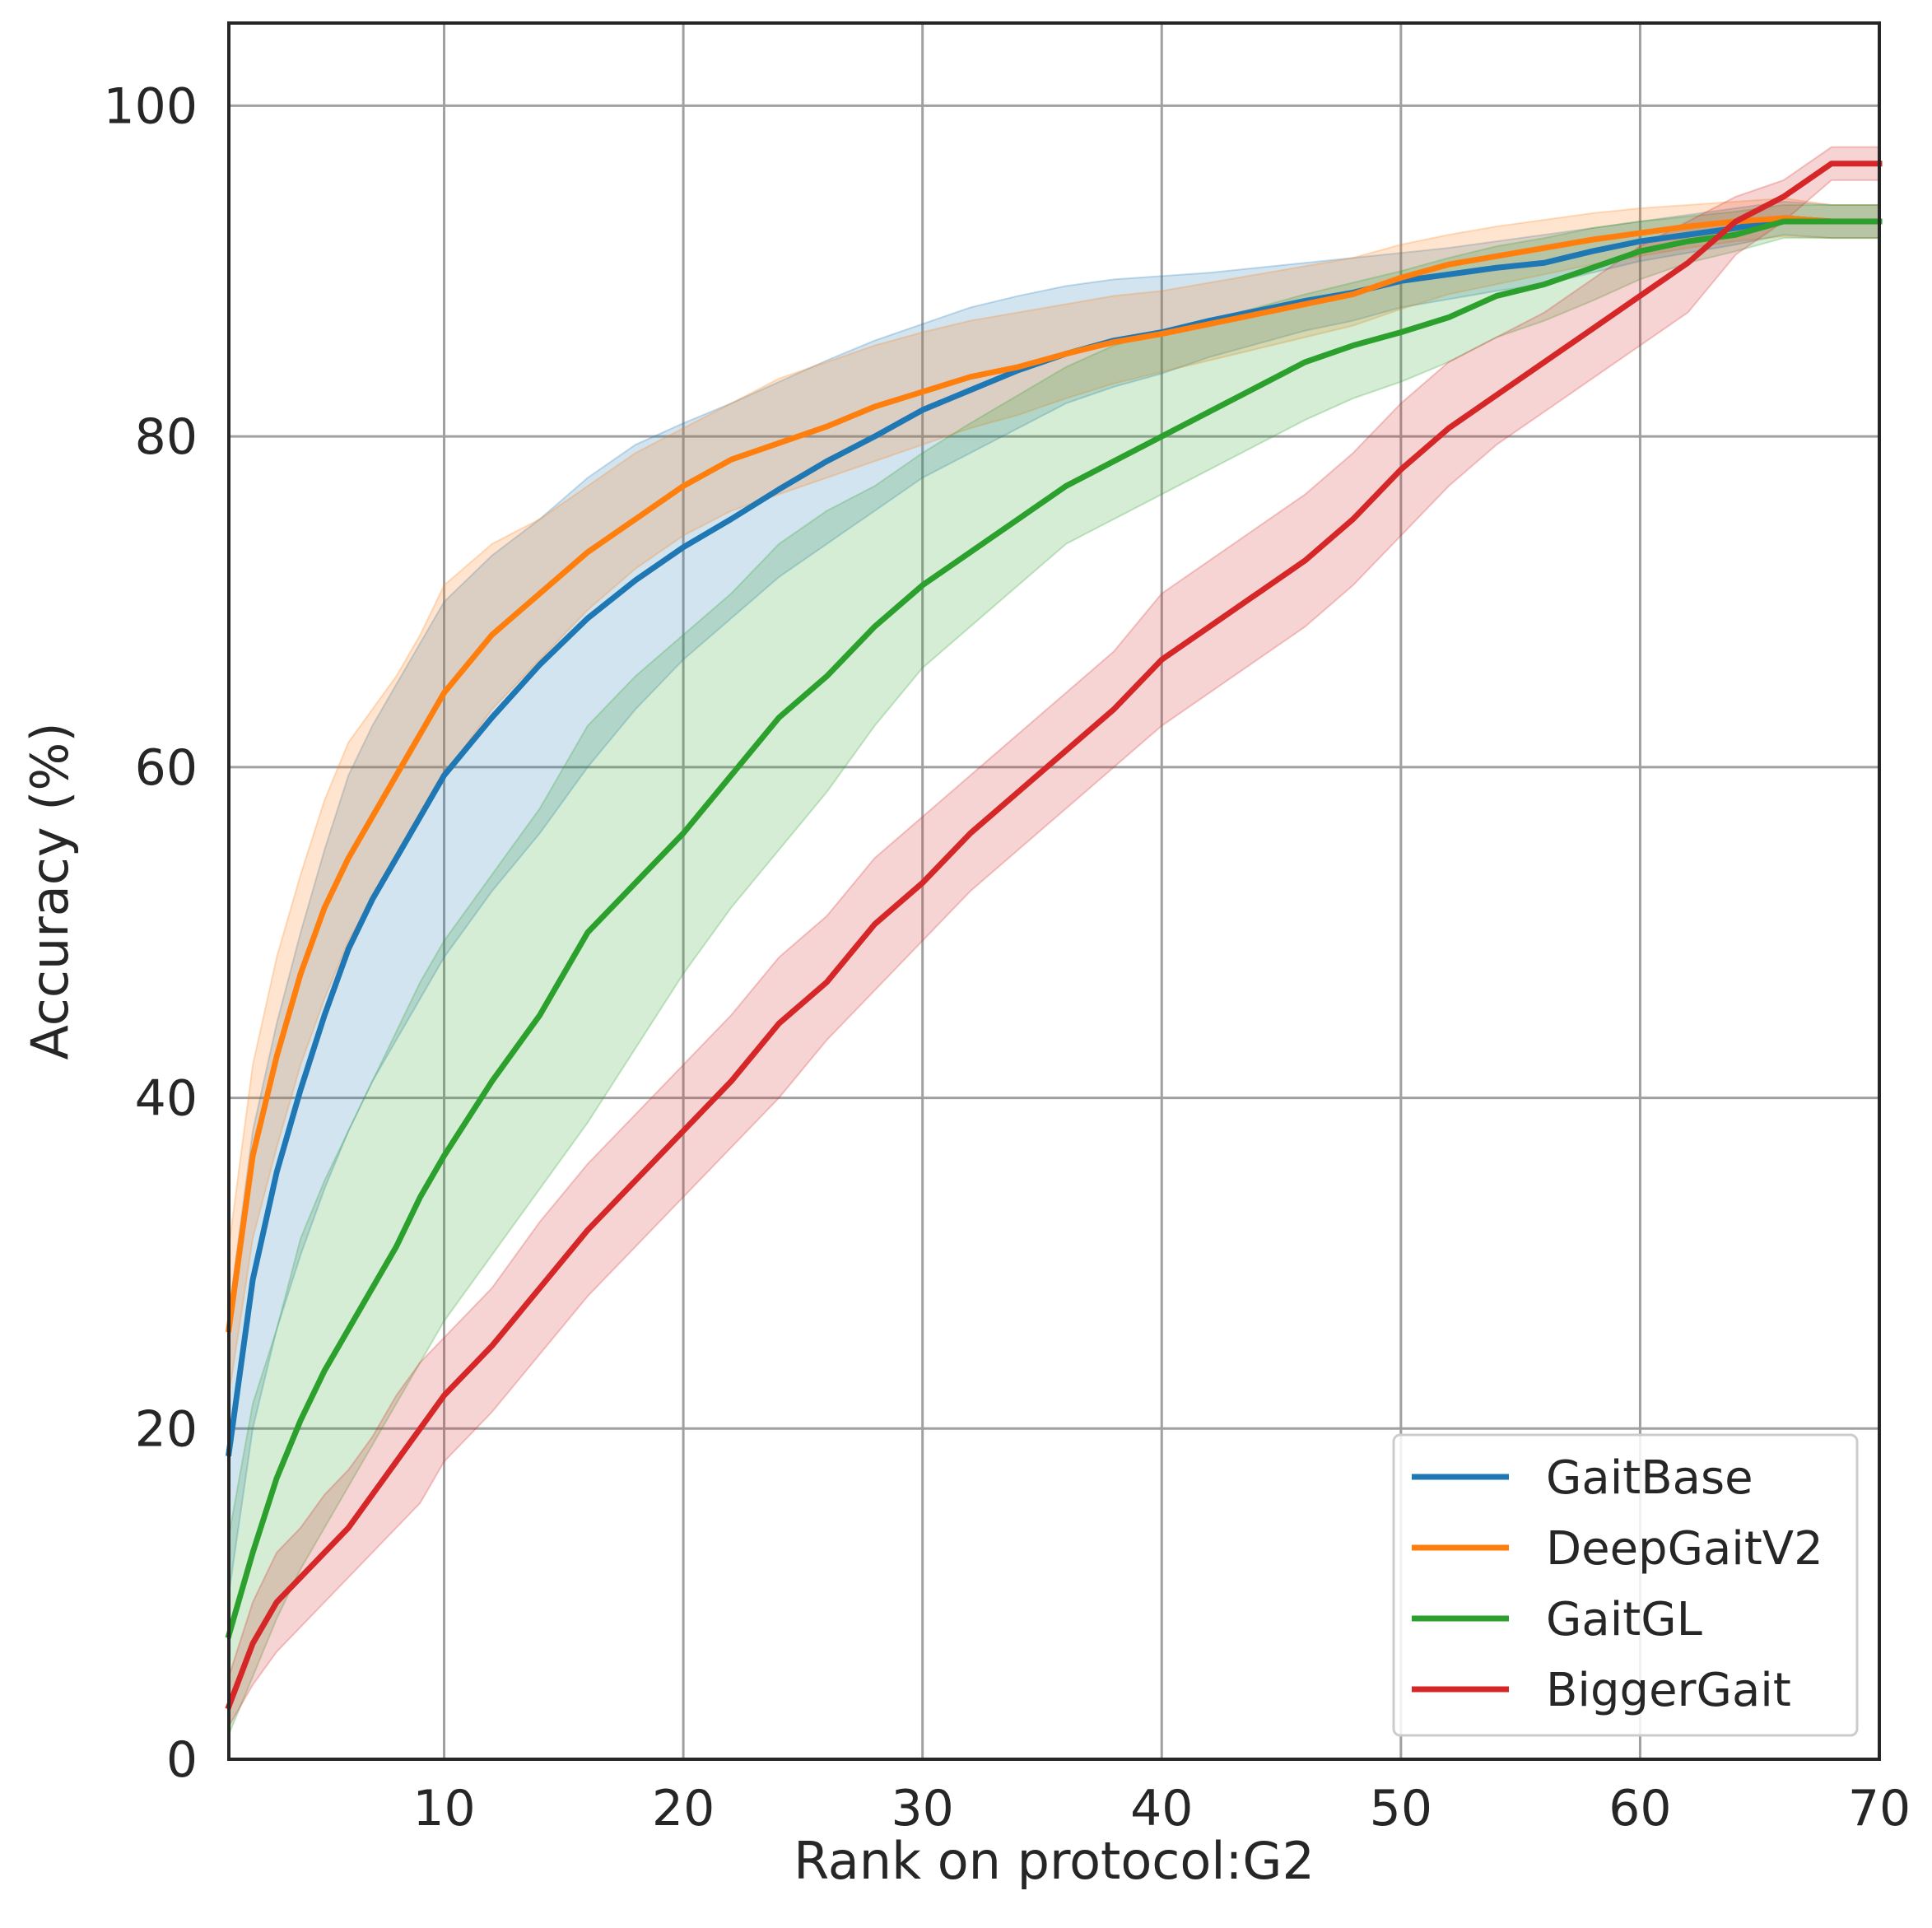 The image size is (1932, 1928). I want to click on x-tick-label: 60, so click(1639, 1808).